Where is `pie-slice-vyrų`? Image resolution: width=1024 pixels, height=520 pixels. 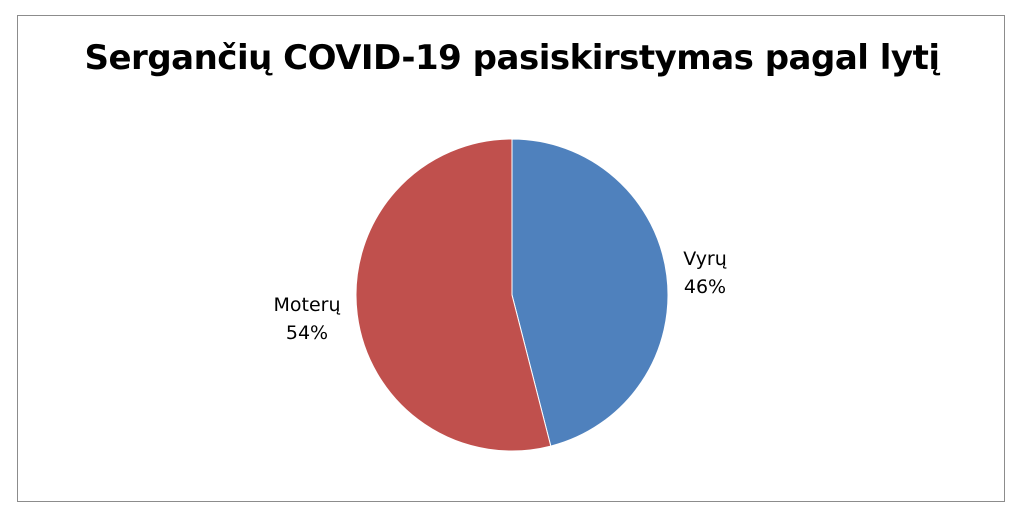
pie-slice-vyrų is located at coordinates (590, 292).